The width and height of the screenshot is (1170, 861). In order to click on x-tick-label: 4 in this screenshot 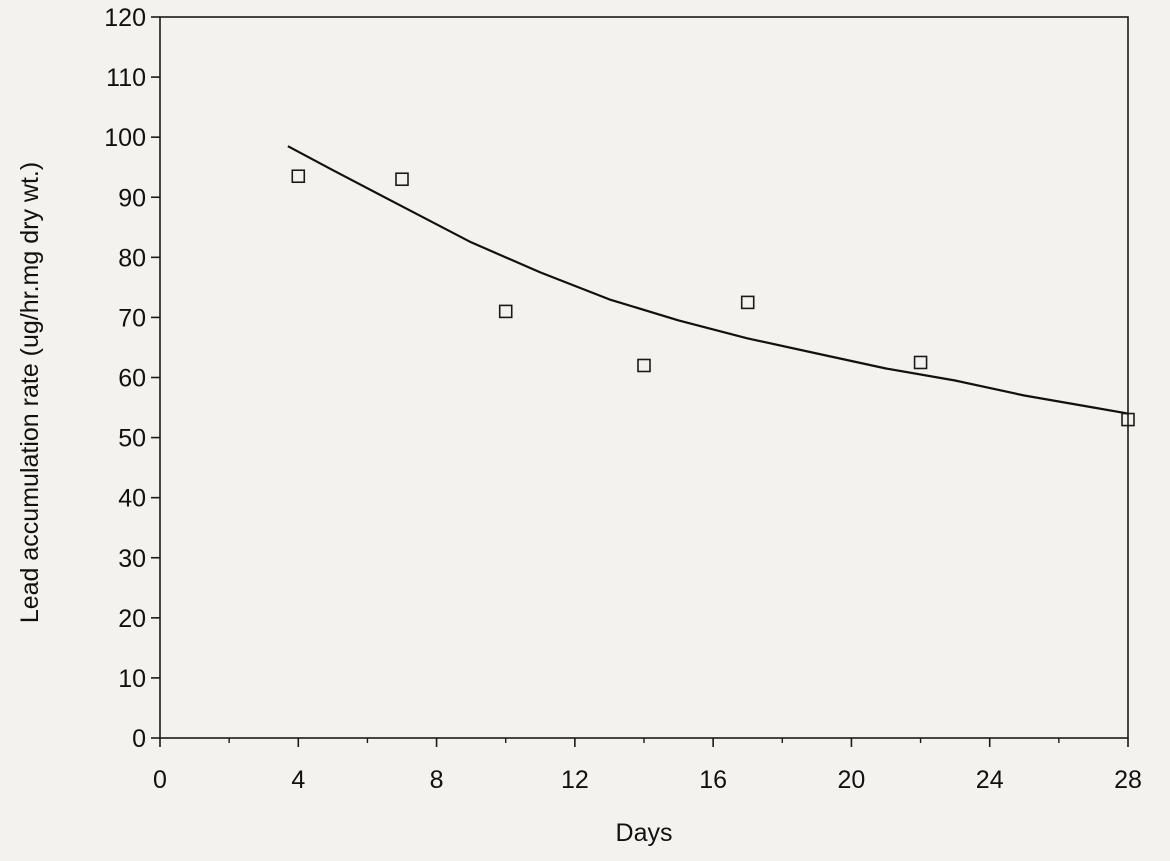, I will do `click(298, 780)`.